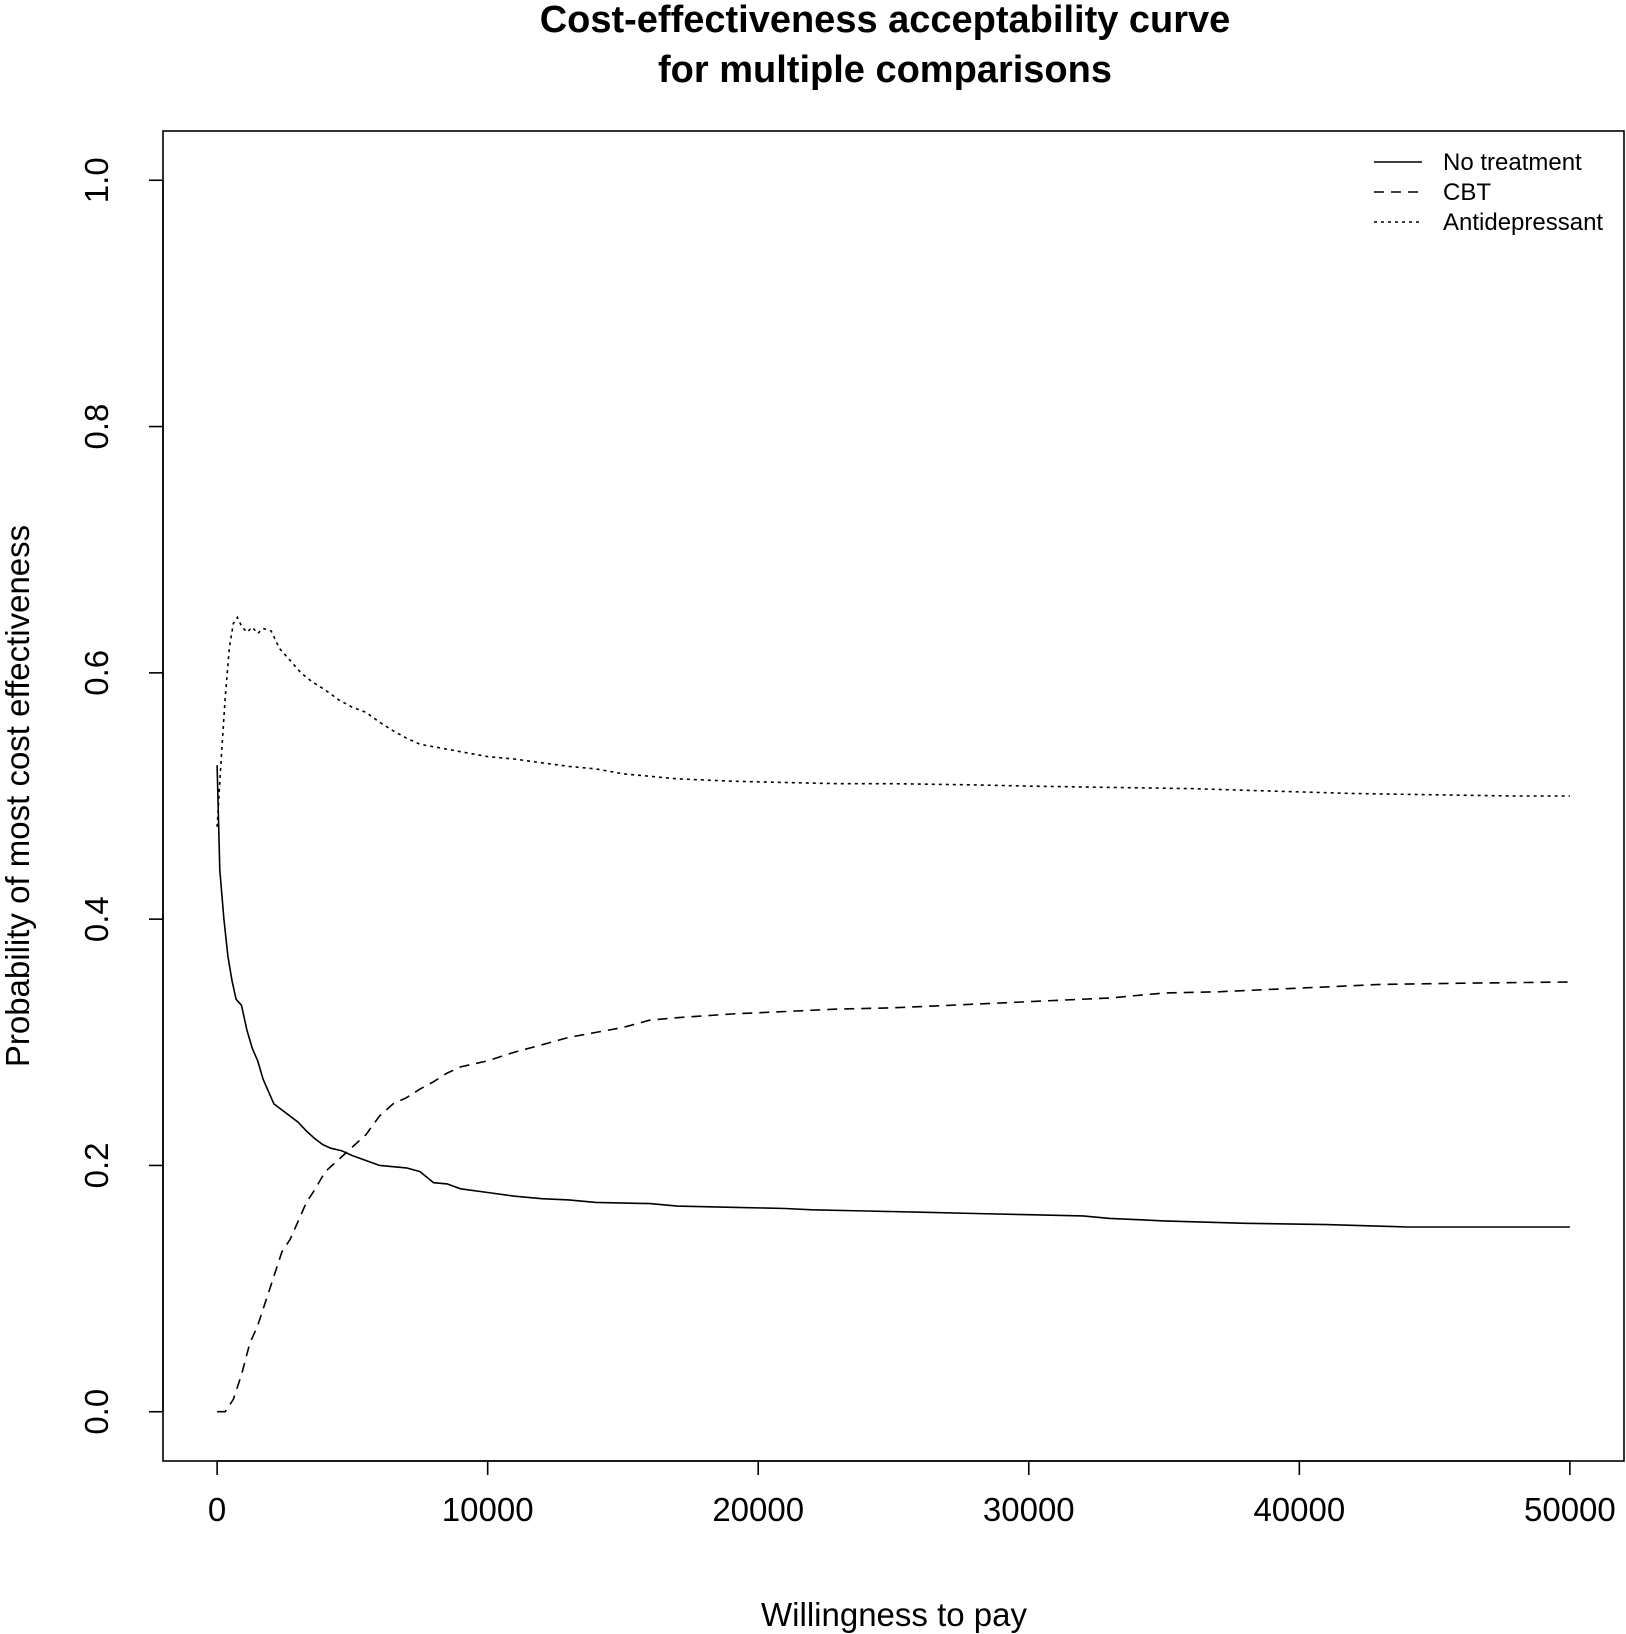 The height and width of the screenshot is (1634, 1626). I want to click on legend: No treatment CBT Antidepressant, so click(1488, 192).